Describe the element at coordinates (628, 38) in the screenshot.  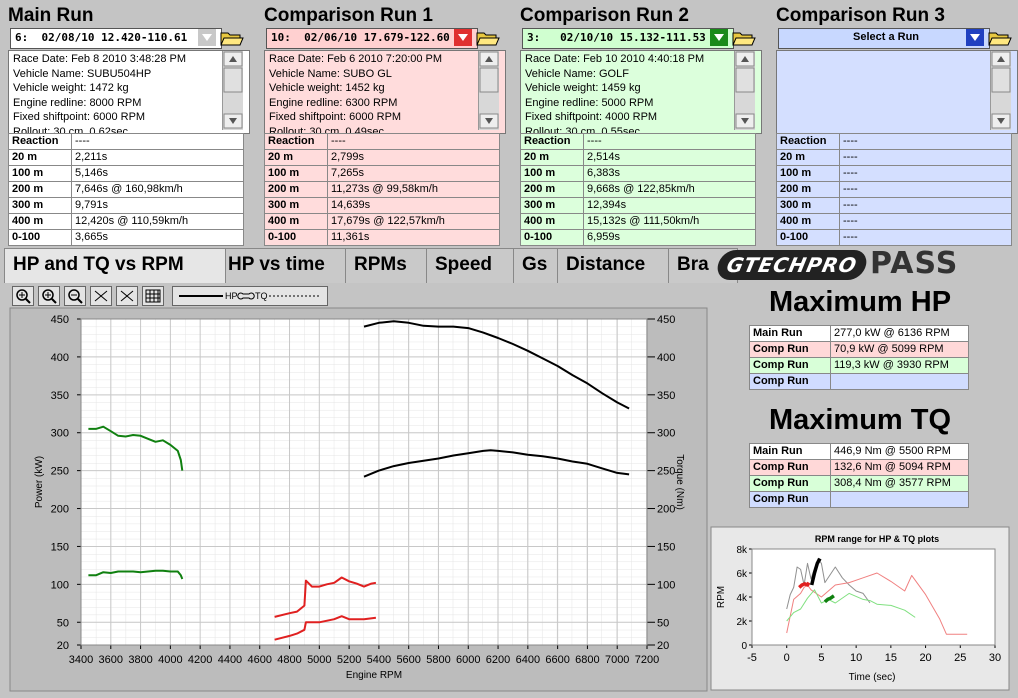
I see `run-select: 3: 02/10/10 15.132-111.53` at that location.